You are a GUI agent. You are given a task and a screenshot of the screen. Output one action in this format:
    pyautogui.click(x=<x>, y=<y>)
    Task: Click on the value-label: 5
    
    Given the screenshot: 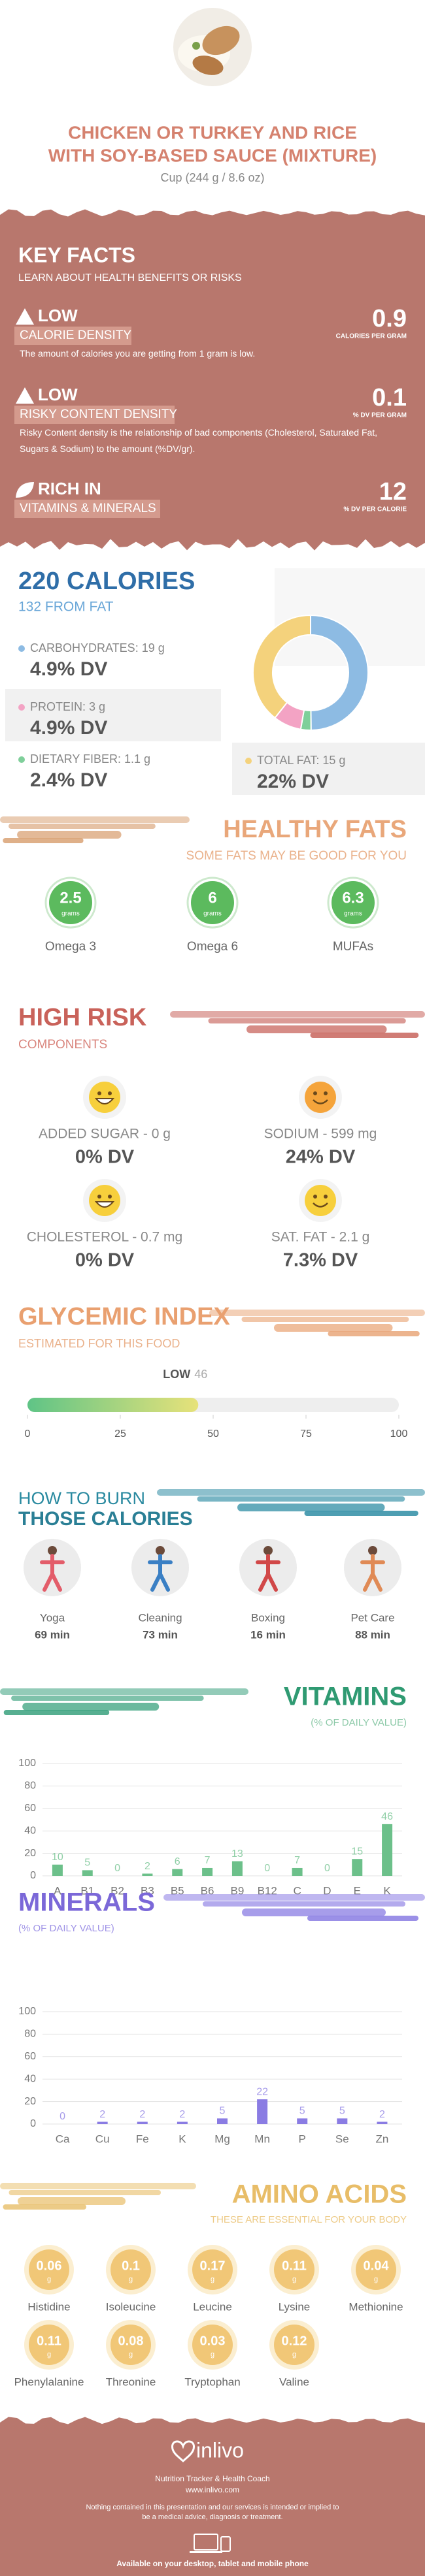 What is the action you would take?
    pyautogui.click(x=302, y=2111)
    